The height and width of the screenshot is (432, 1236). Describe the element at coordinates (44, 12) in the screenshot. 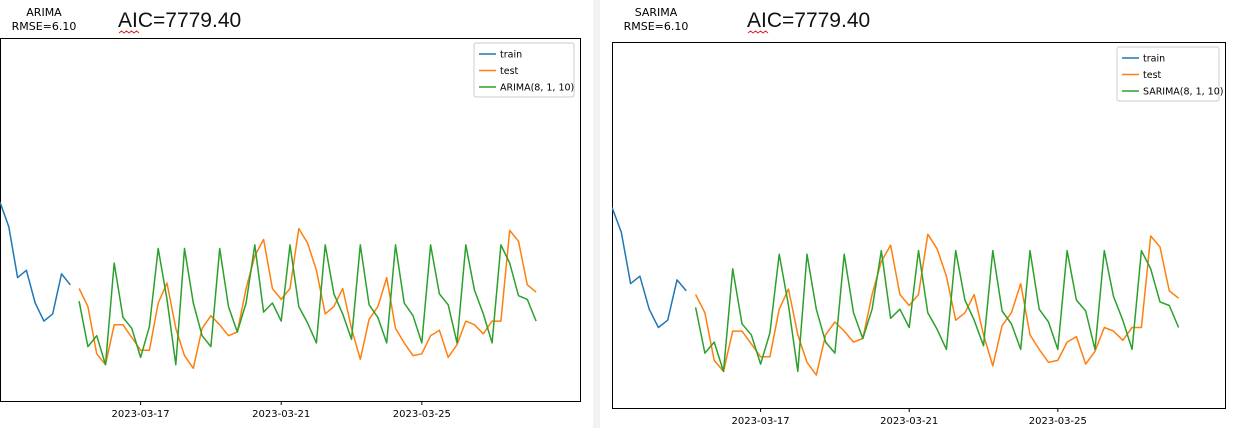

I see `chart-title: ARIMA` at that location.